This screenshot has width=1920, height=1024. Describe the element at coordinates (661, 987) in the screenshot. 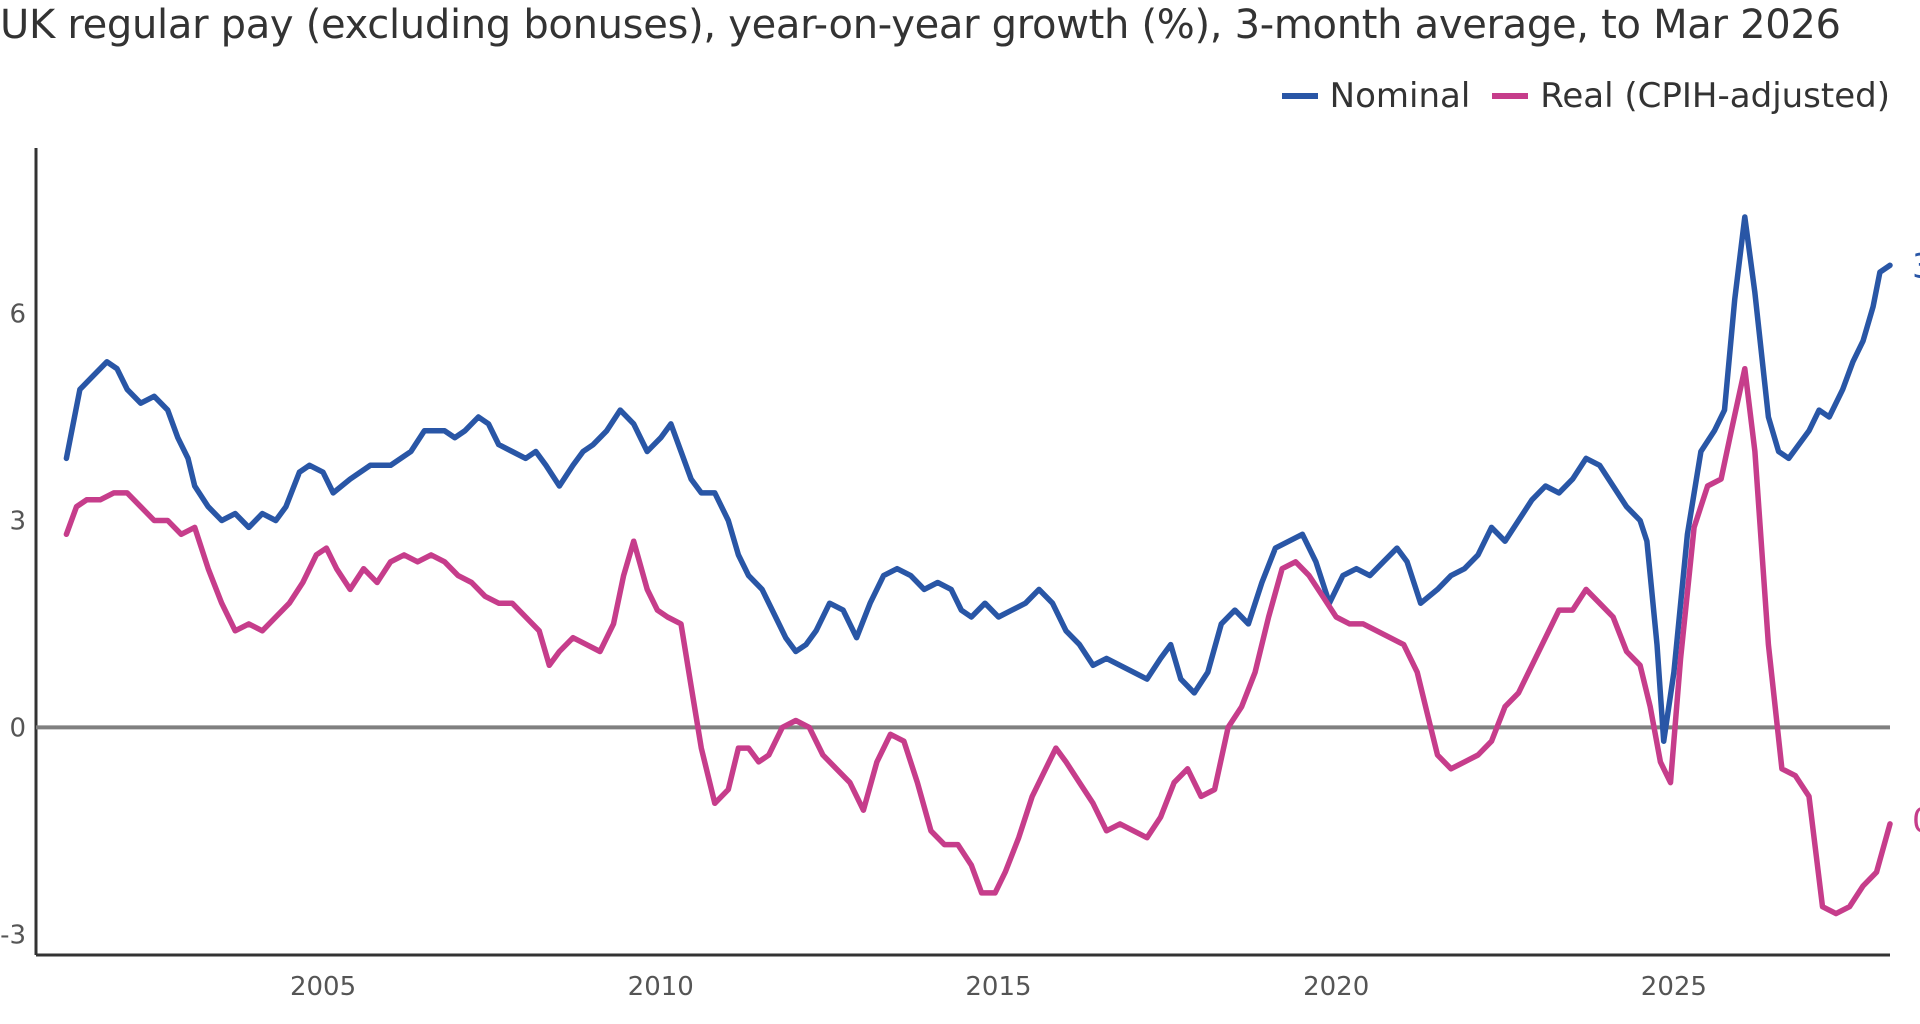

I see `x-tick-label: 2010` at that location.